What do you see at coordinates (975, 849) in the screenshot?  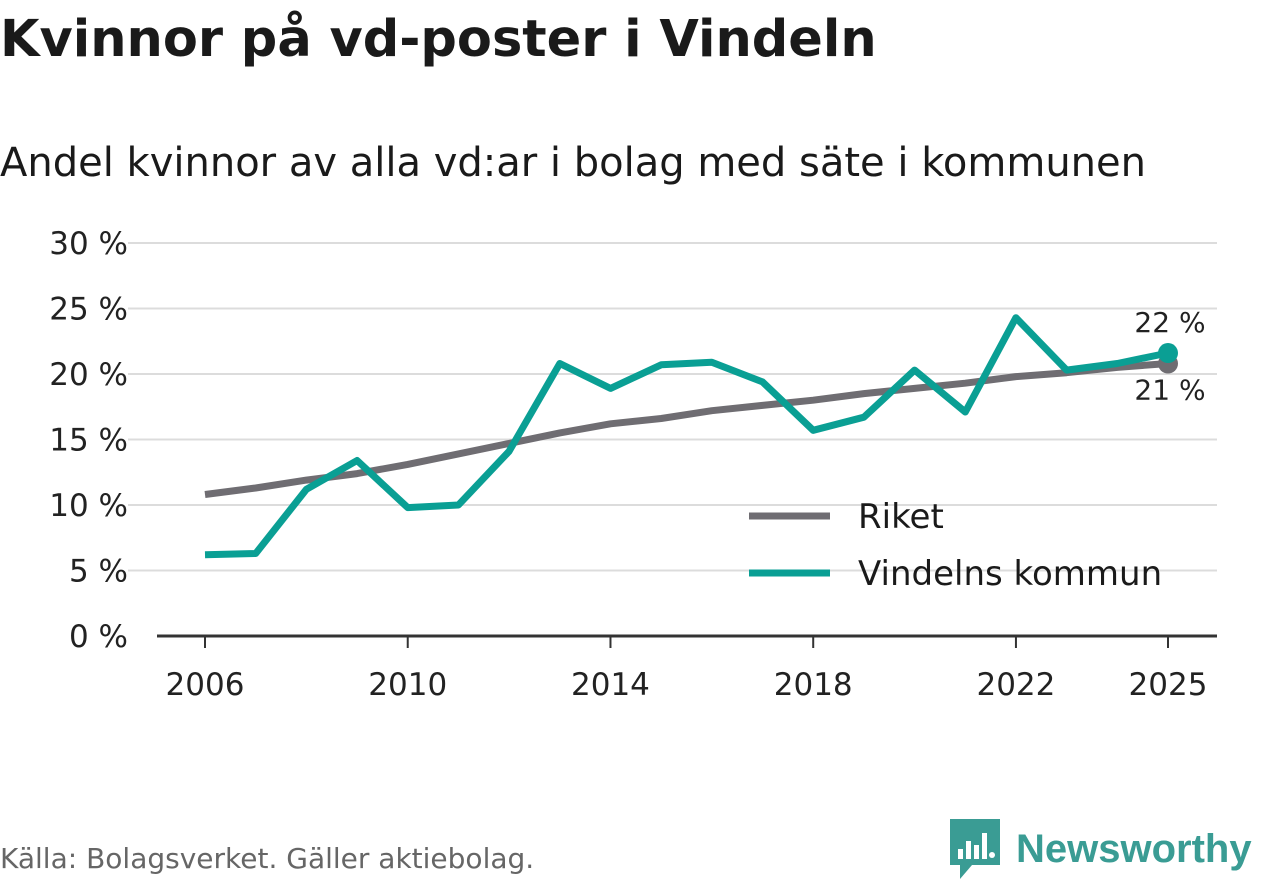 I see `newsworthy-logo-icon` at bounding box center [975, 849].